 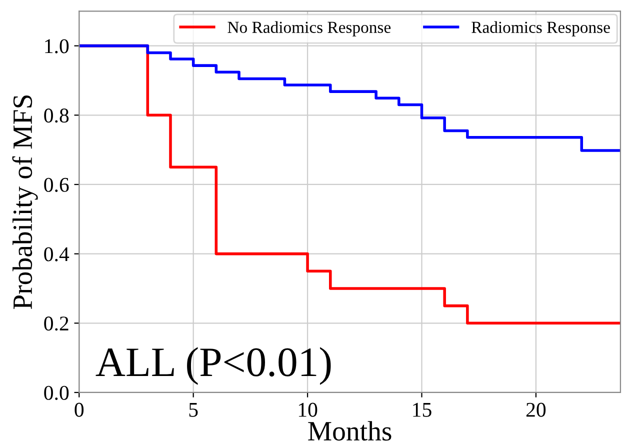 What do you see at coordinates (56, 323) in the screenshot?
I see `y-tick-label: 0.2` at bounding box center [56, 323].